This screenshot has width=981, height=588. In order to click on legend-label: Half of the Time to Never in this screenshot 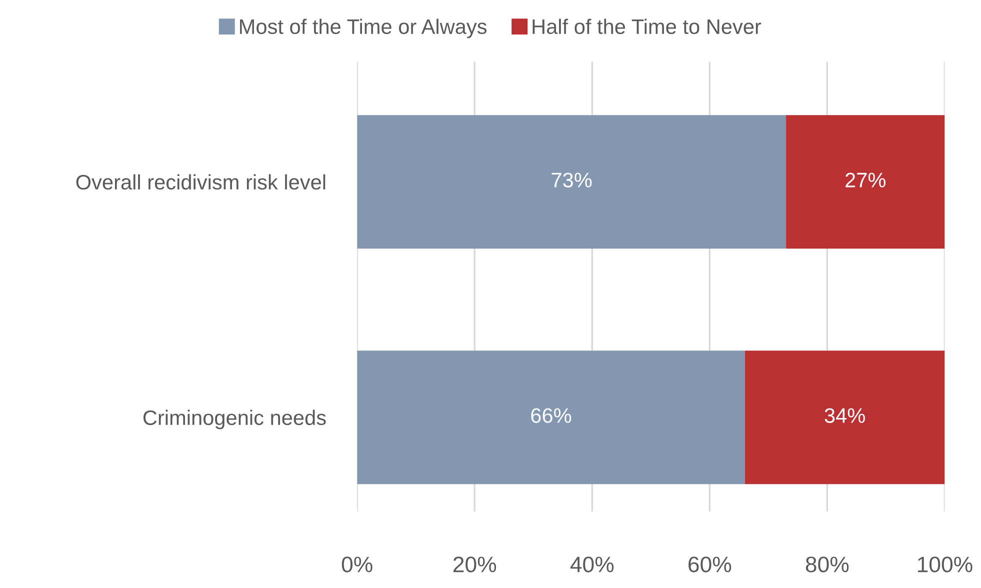, I will do `click(647, 26)`.